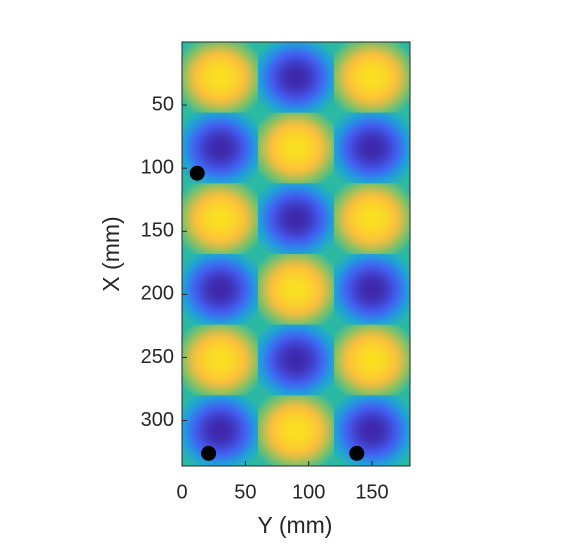 The image size is (572, 546). I want to click on x-tick-label: 150, so click(371, 492).